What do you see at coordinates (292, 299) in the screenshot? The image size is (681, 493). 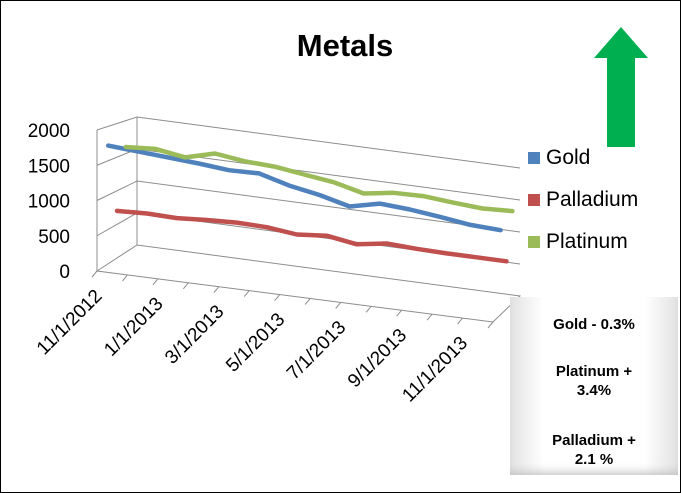 I see `category-ticks` at bounding box center [292, 299].